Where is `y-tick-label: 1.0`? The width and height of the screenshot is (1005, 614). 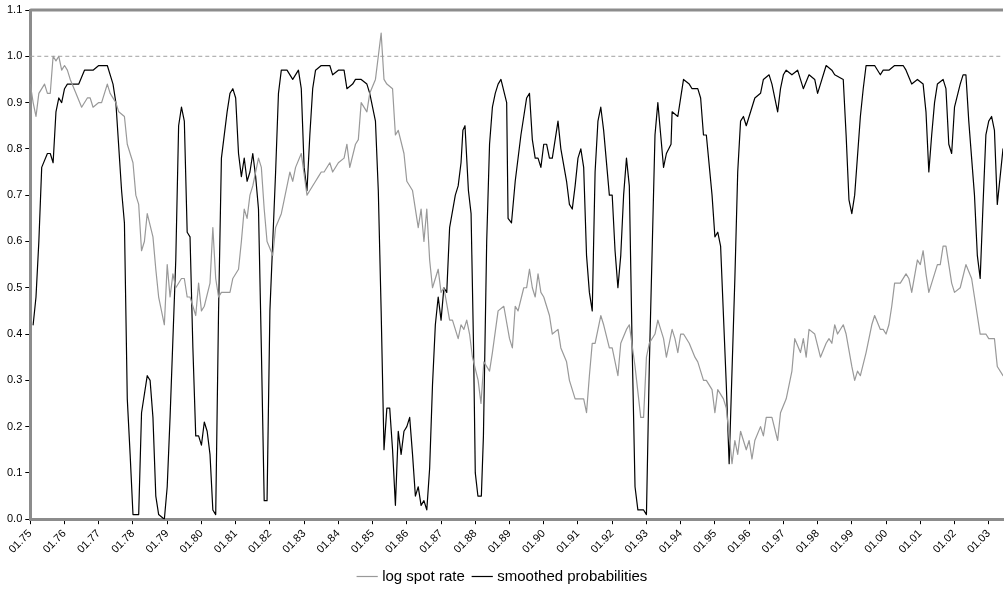
y-tick-label: 1.0 is located at coordinates (14, 55).